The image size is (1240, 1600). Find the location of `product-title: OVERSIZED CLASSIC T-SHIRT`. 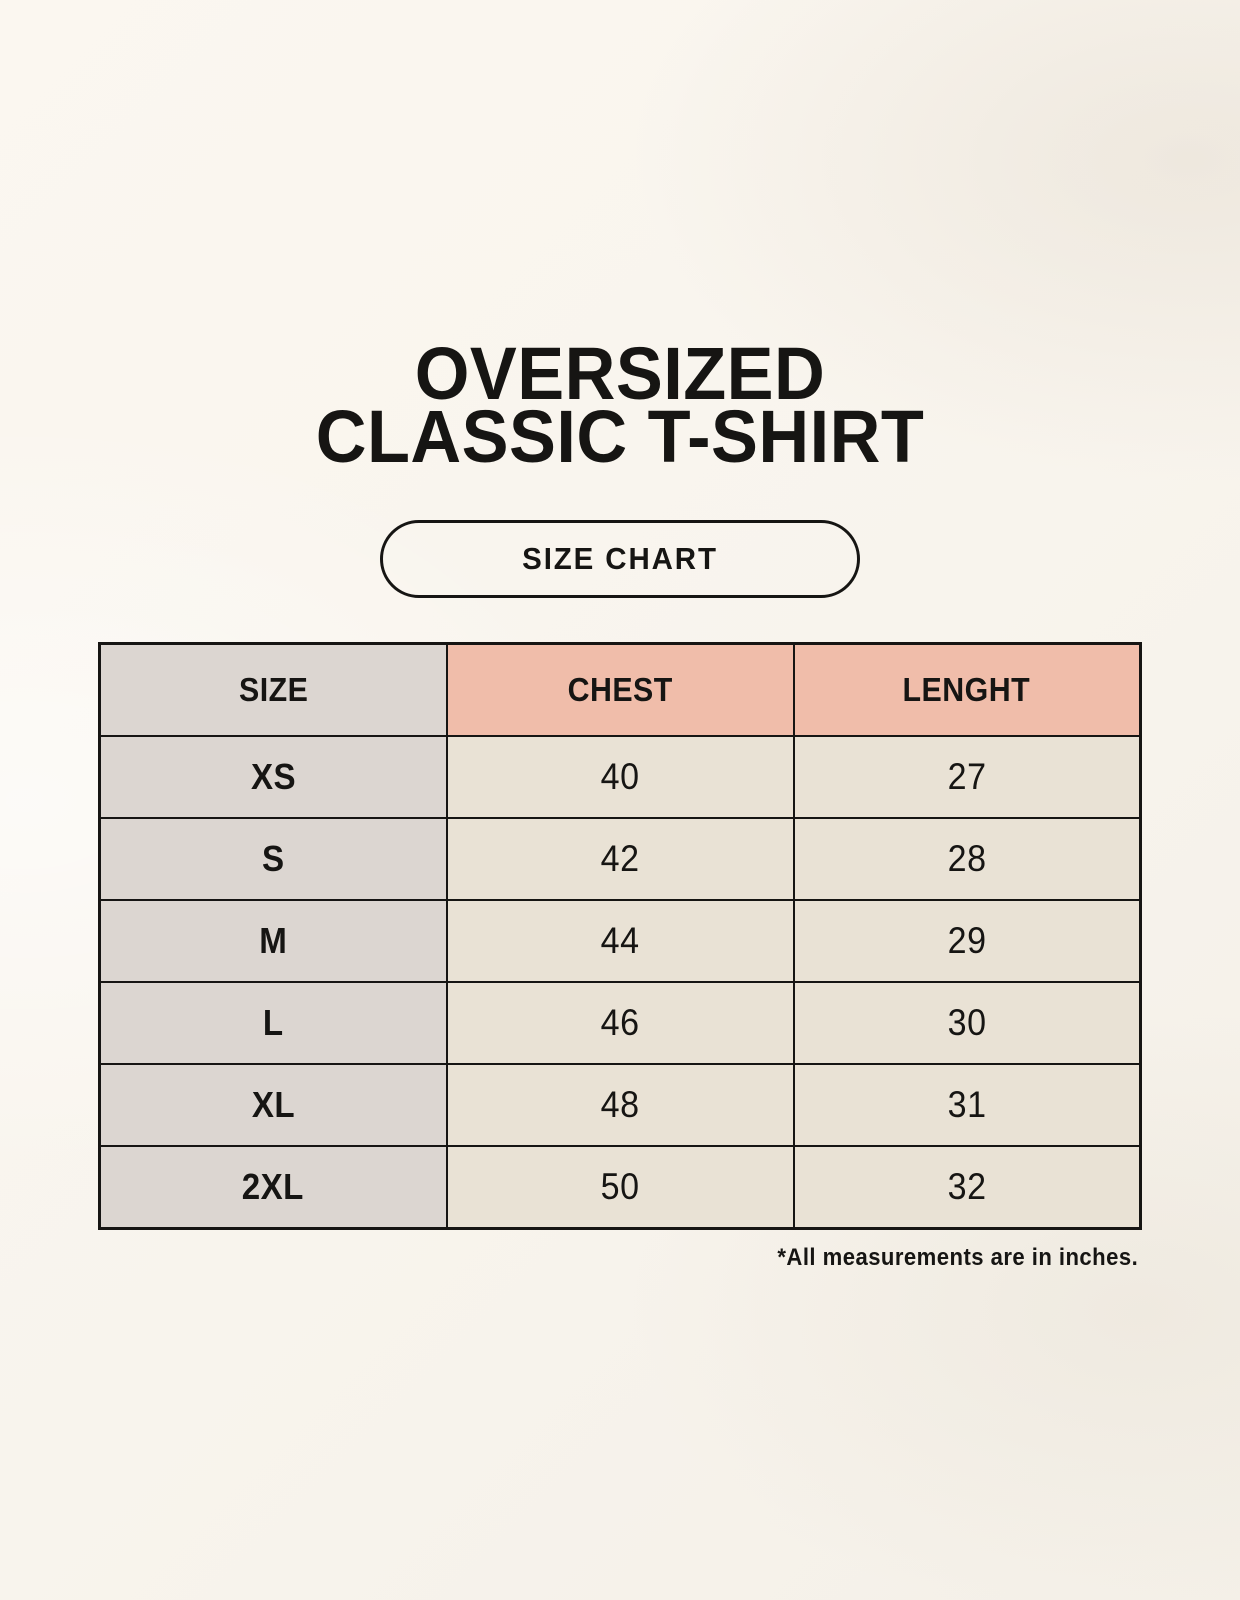

product-title: OVERSIZED CLASSIC T-SHIRT is located at coordinates (620, 405).